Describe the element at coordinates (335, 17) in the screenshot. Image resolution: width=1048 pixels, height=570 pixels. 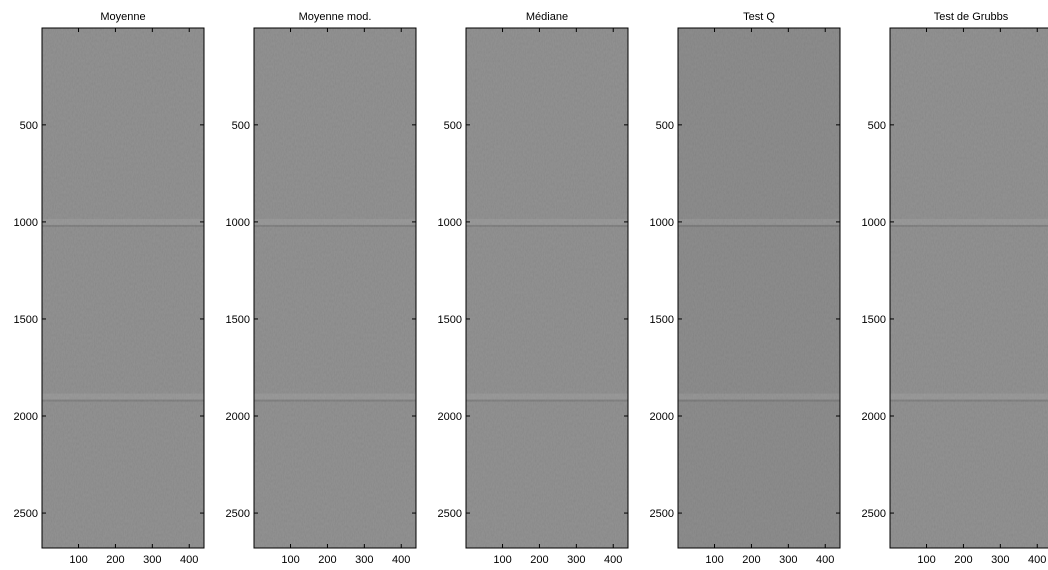
I see `subplot-title: Moyenne mod.` at that location.